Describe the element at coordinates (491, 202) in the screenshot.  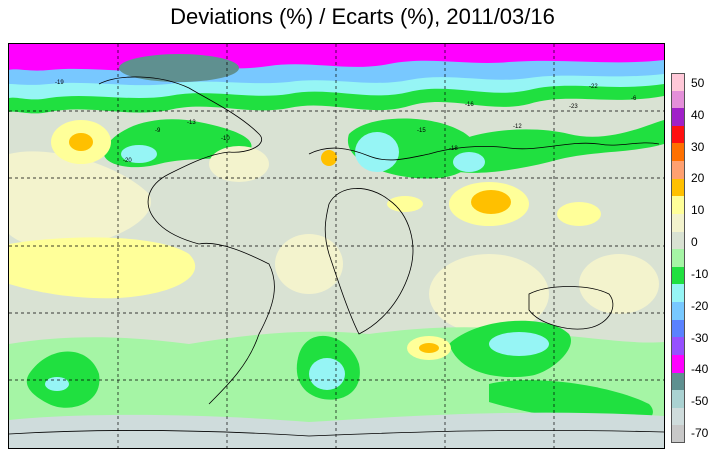
I see `region-india-orange` at that location.